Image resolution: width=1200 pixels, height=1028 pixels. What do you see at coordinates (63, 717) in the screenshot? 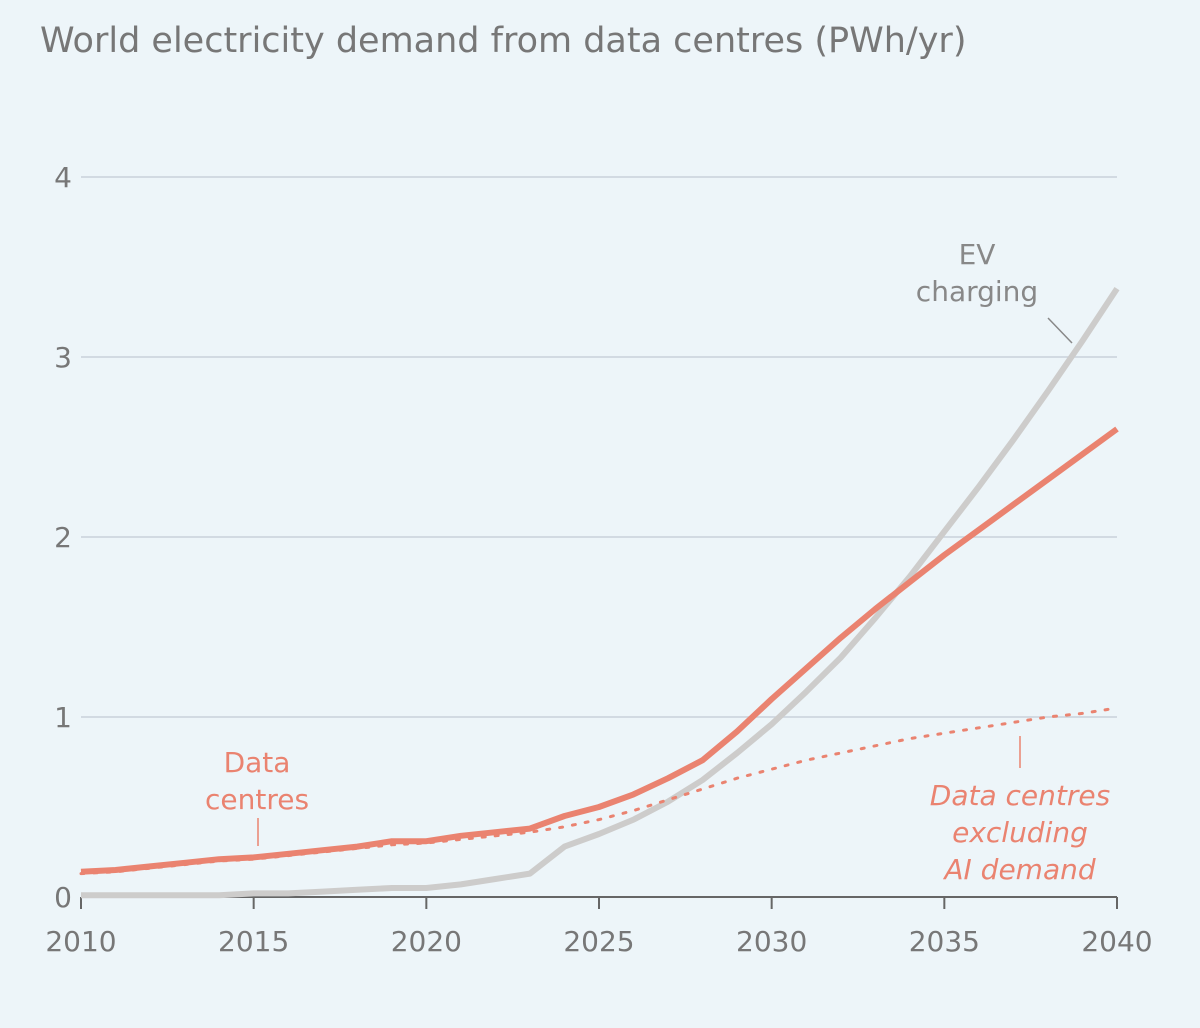
I see `y-tick-label: 1` at bounding box center [63, 717].